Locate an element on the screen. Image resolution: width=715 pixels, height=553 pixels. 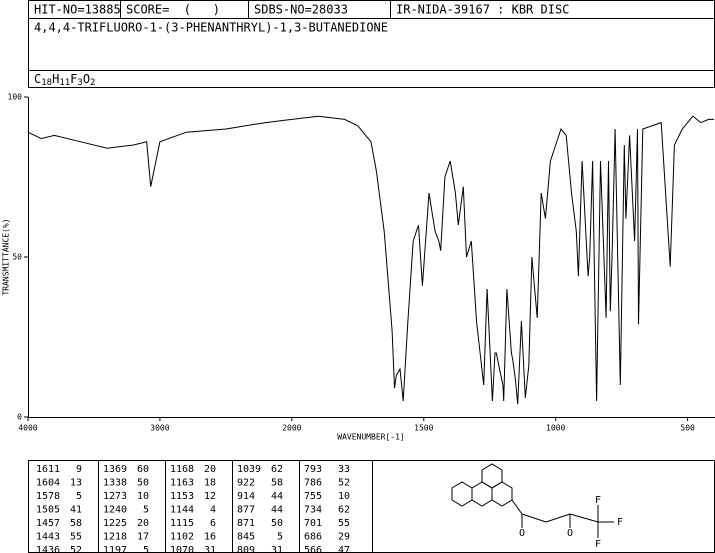
method: IR-NIDA-39167 : KBR DISC is located at coordinates (482, 10).